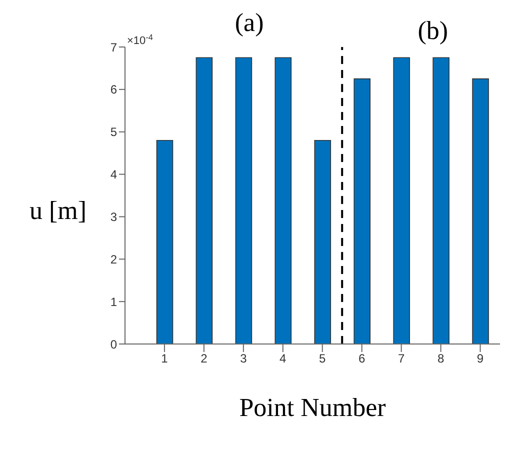 The width and height of the screenshot is (518, 452). I want to click on y-tick-label: 1, so click(114, 301).